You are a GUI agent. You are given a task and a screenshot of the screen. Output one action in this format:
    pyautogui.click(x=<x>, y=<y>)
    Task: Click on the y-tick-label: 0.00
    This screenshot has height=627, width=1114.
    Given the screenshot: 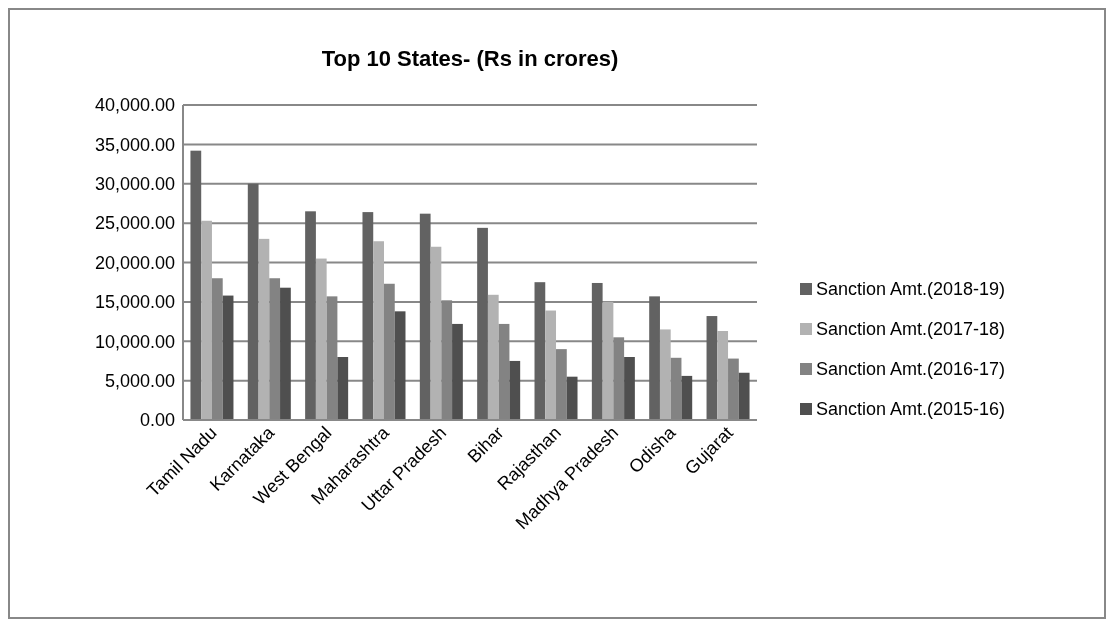 What is the action you would take?
    pyautogui.click(x=157, y=420)
    